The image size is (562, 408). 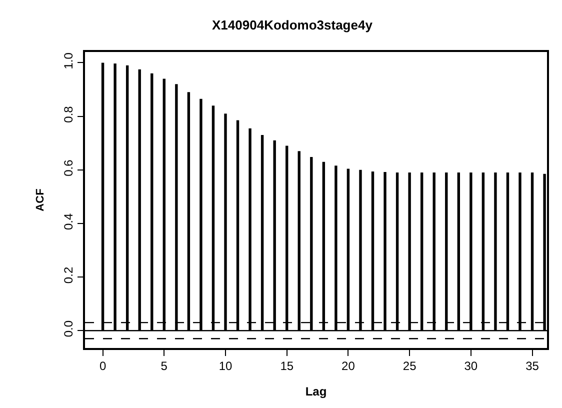 What do you see at coordinates (102, 366) in the screenshot?
I see `x-tick-label: 0` at bounding box center [102, 366].